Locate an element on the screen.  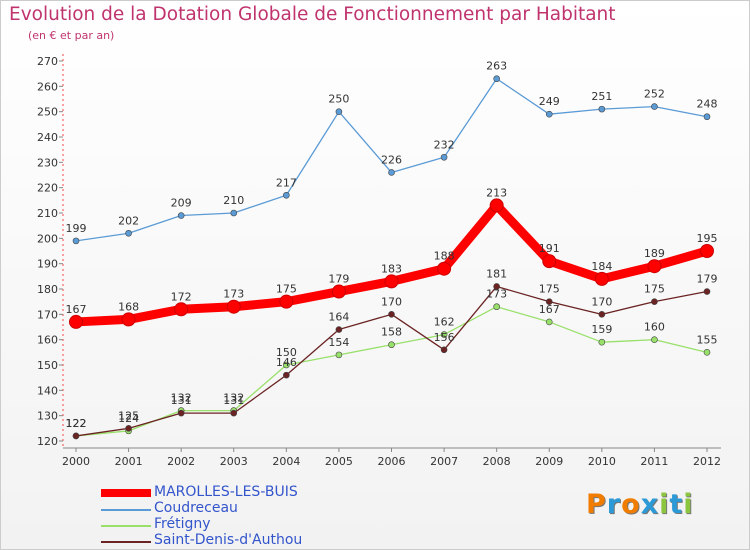
x-tick-label: 2004 is located at coordinates (286, 461).